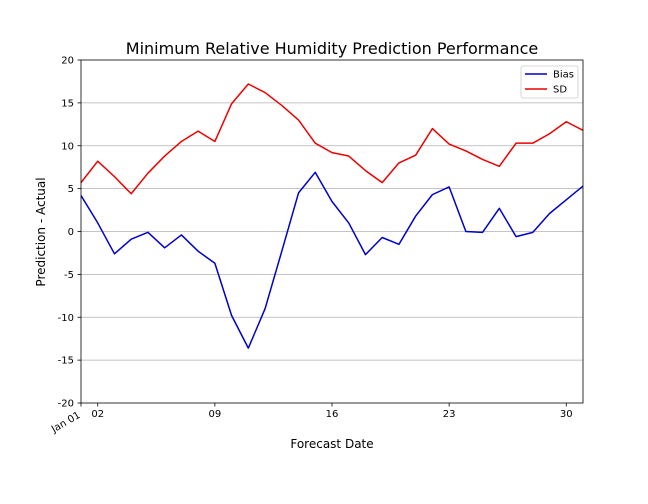 The image size is (648, 504). Describe the element at coordinates (214, 414) in the screenshot. I see `x-tick-label: 09` at that location.